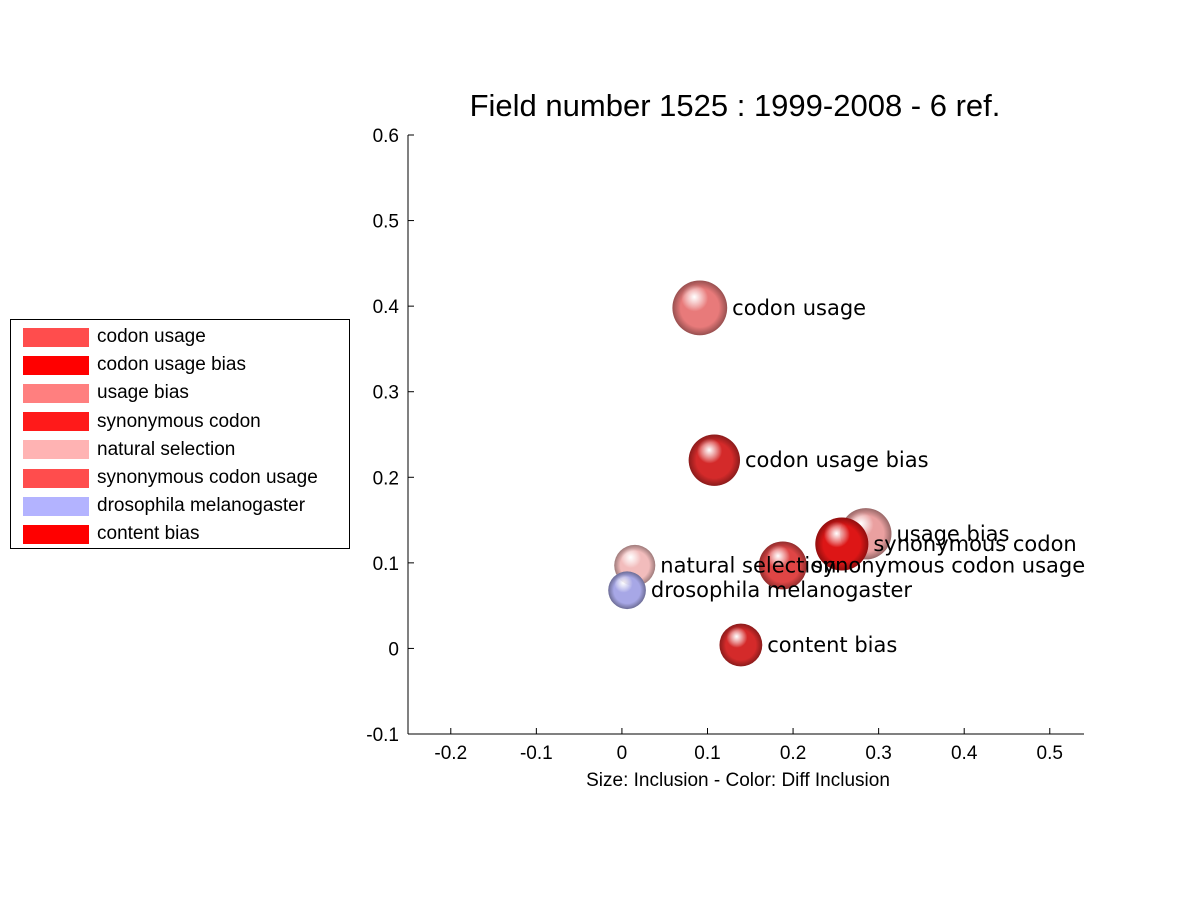 This screenshot has width=1200, height=900. Describe the element at coordinates (393, 649) in the screenshot. I see `y-tick-label: 0` at that location.